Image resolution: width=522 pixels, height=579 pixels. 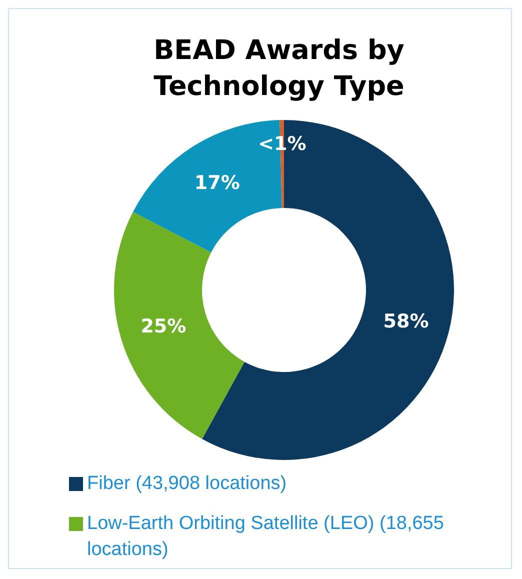 I want to click on data-label: 58%, so click(x=406, y=321).